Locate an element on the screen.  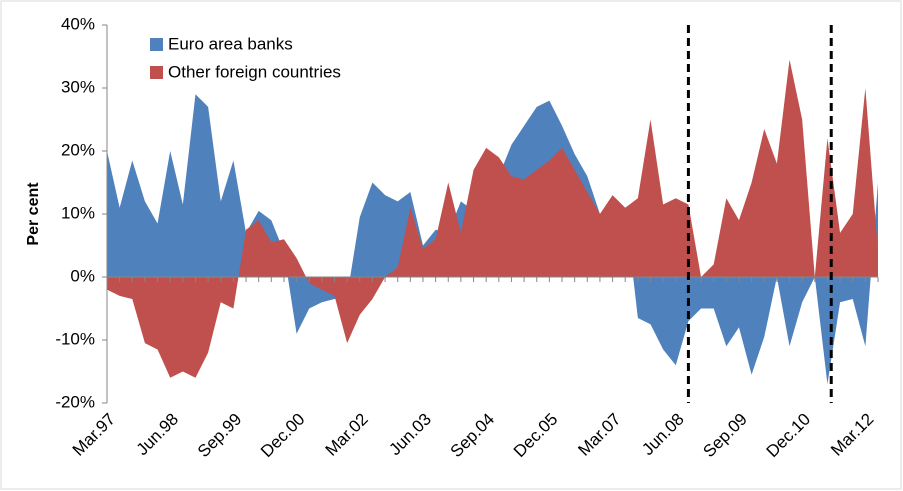
y-tick-label: -20% is located at coordinates (75, 401).